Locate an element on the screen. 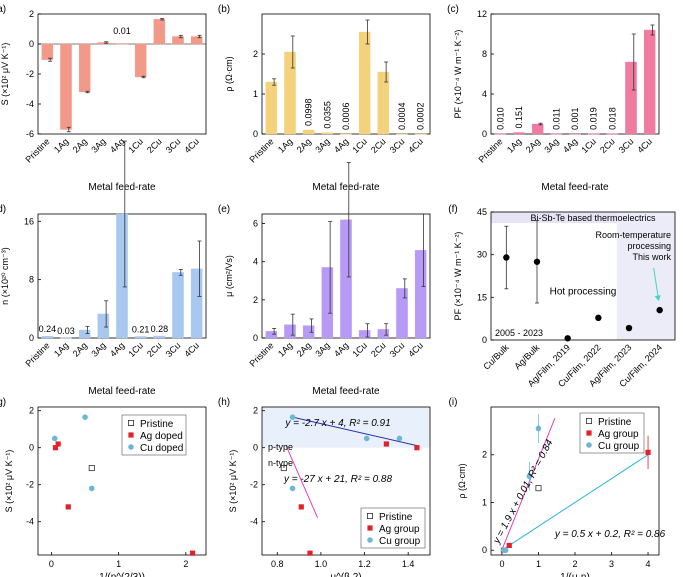  years-note: 2005 - 2023 is located at coordinates (519, 333).